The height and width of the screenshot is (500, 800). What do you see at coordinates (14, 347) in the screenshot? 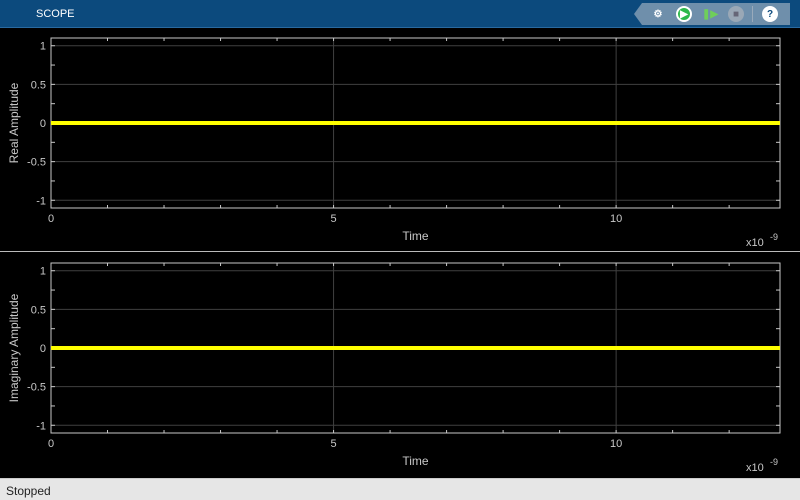
I see `y-axis-label: Imaginary Amplitude` at bounding box center [14, 347].